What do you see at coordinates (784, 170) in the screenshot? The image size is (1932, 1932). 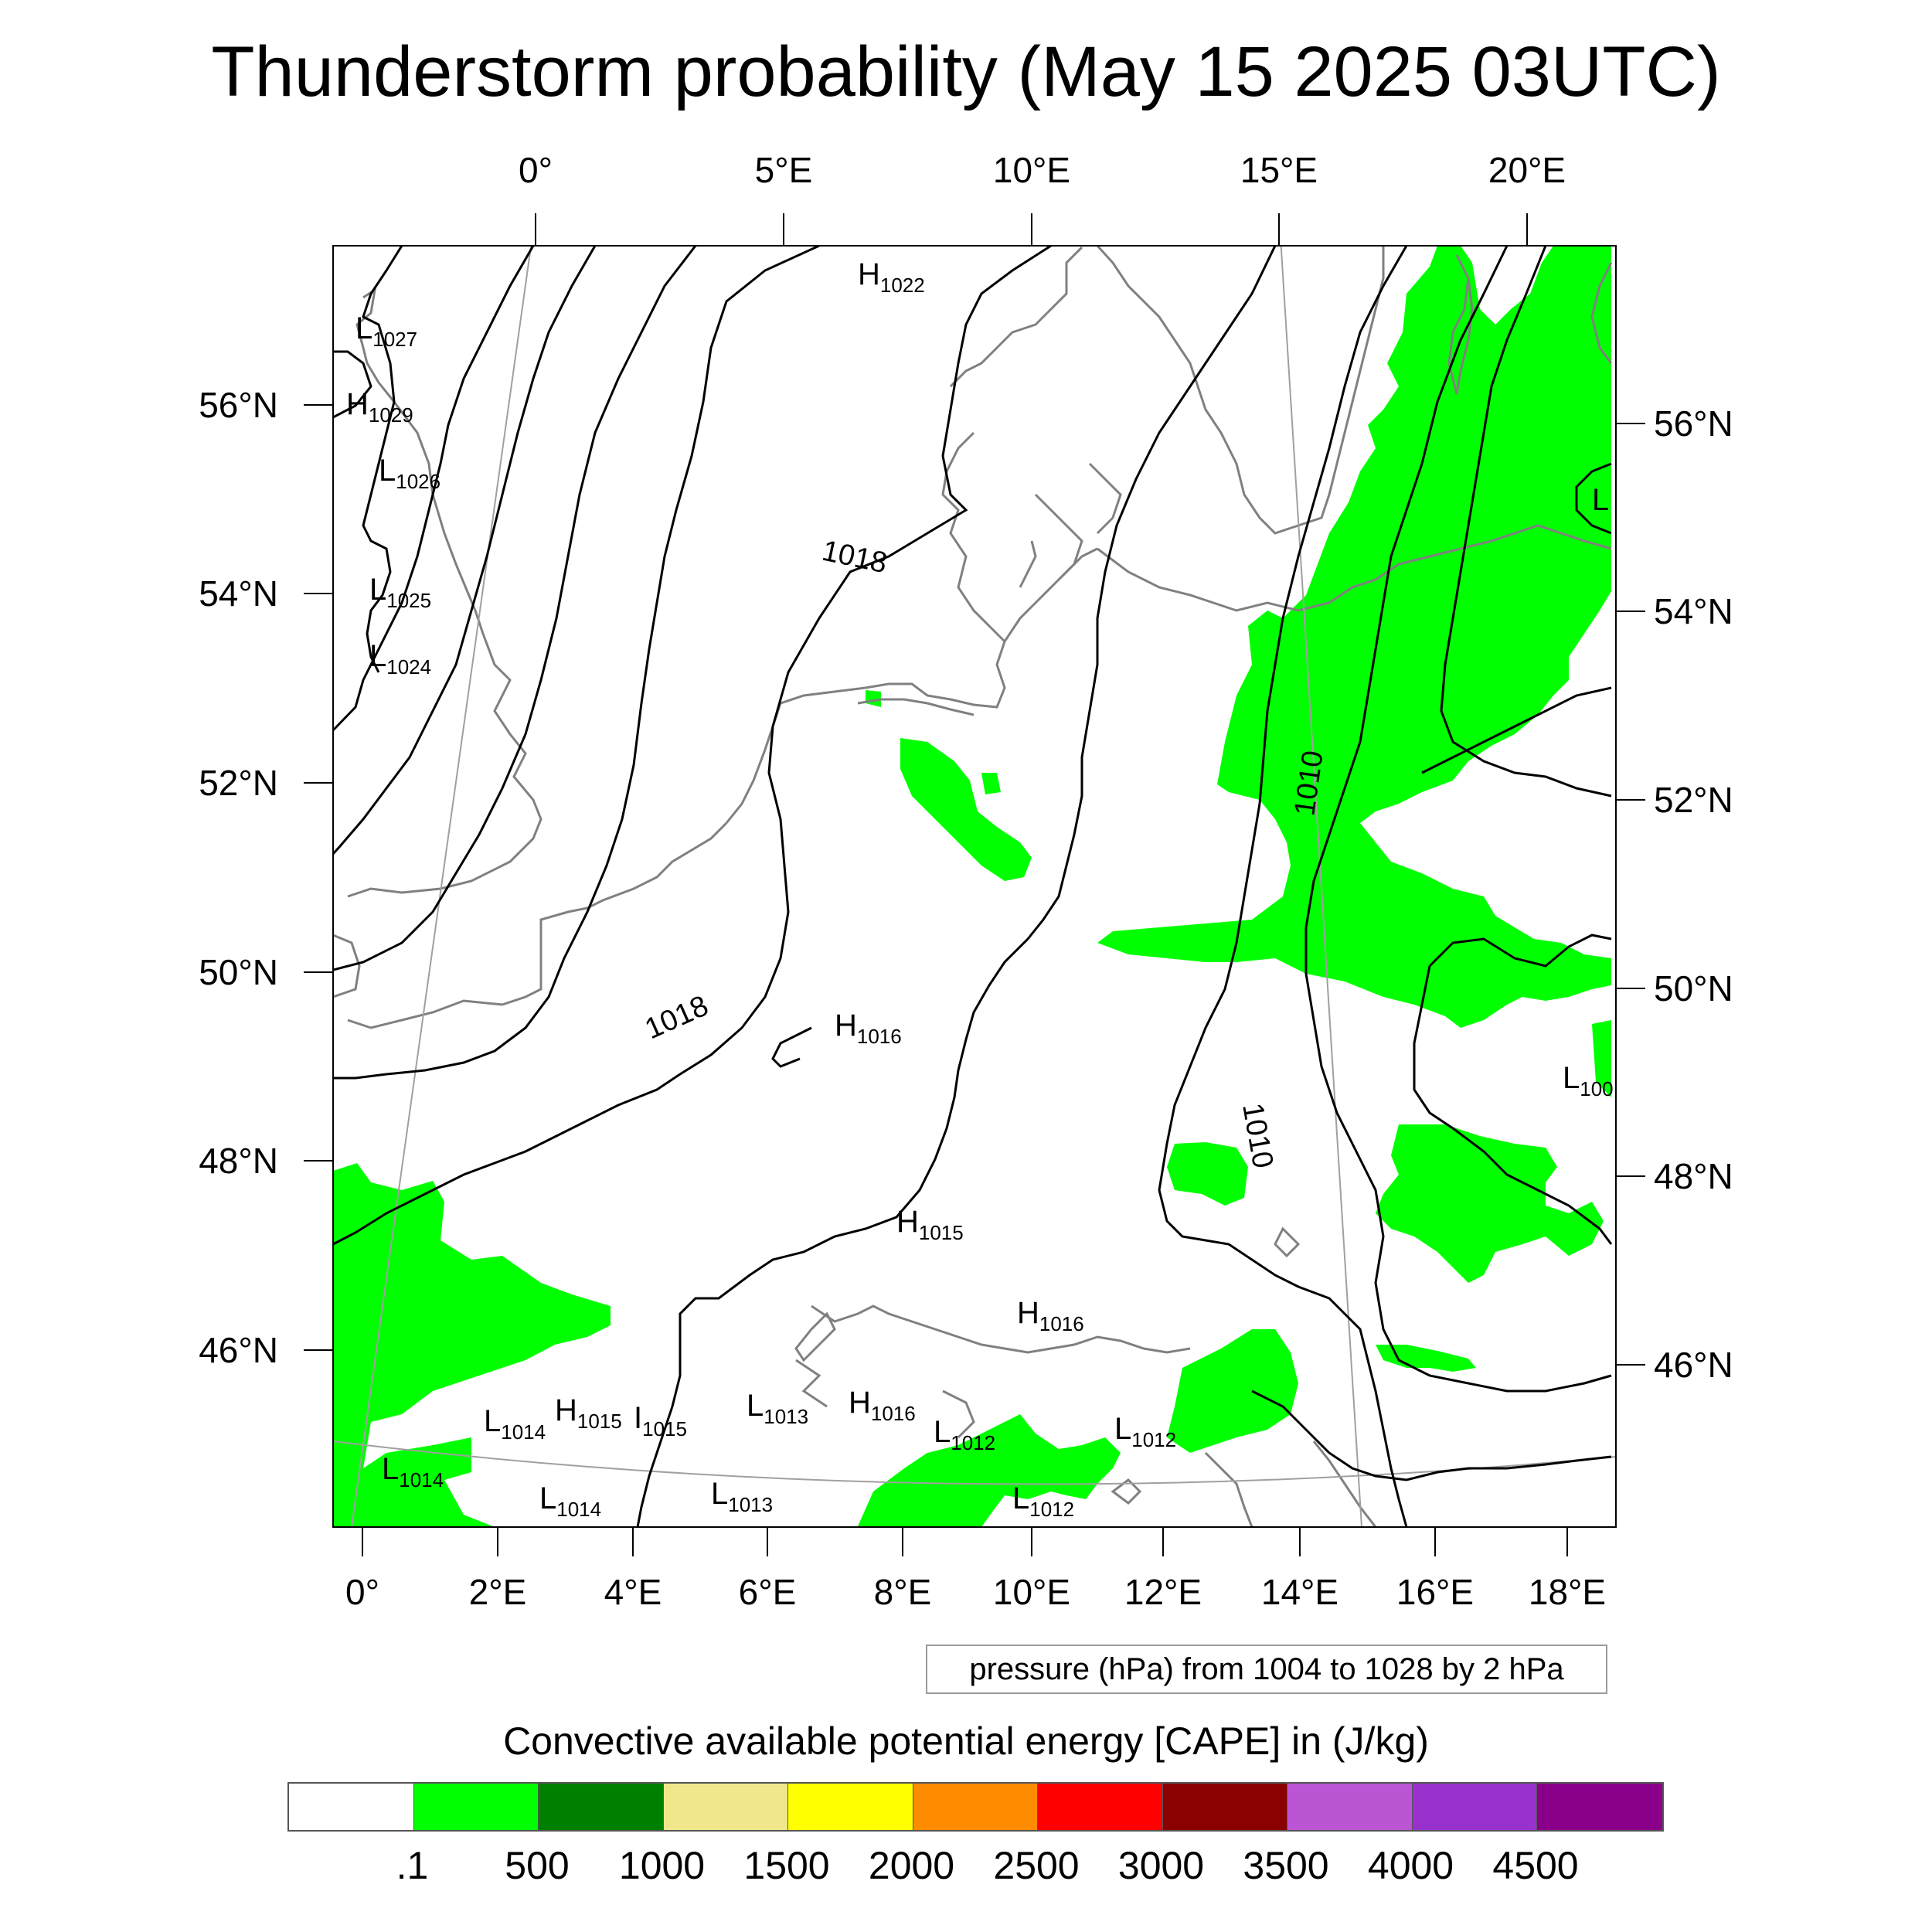 I see `top-tick-label: 5°E` at bounding box center [784, 170].